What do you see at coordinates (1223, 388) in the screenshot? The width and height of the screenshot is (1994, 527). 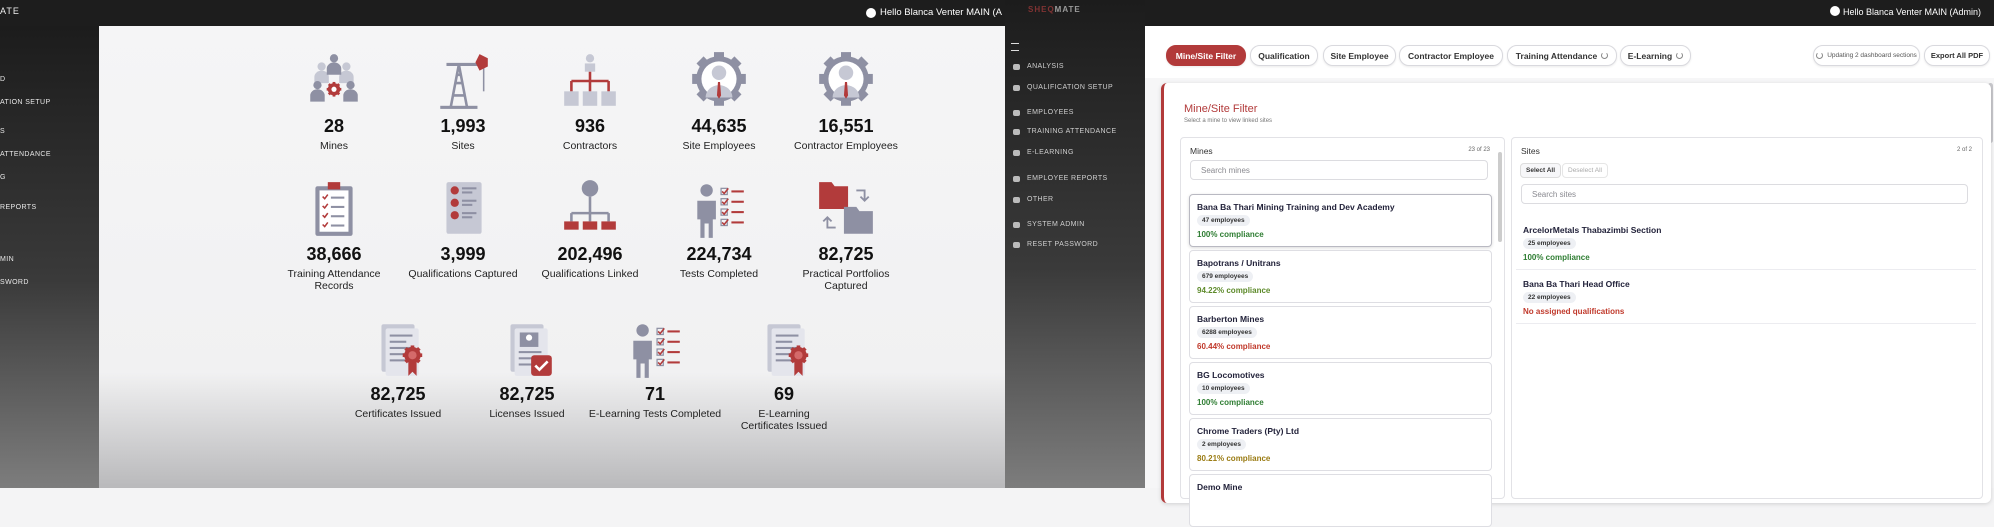 I see `employee-count: 10 employees` at bounding box center [1223, 388].